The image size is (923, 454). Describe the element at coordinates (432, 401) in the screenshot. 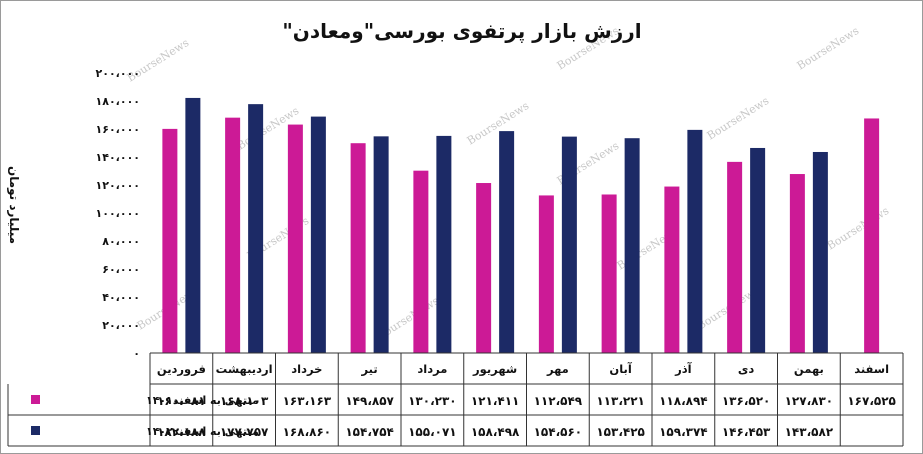

I see `data-label-series-1: ۱۳۰،۲۳۰` at that location.